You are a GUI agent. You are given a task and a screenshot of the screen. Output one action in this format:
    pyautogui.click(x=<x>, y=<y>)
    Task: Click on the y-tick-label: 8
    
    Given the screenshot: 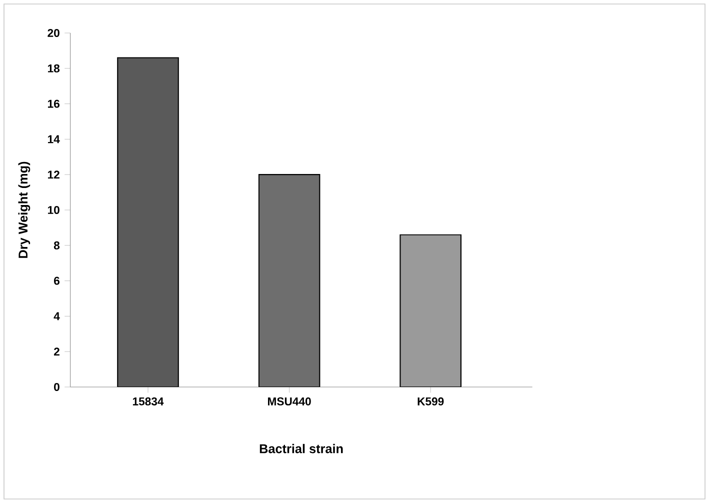 What is the action you would take?
    pyautogui.click(x=57, y=245)
    